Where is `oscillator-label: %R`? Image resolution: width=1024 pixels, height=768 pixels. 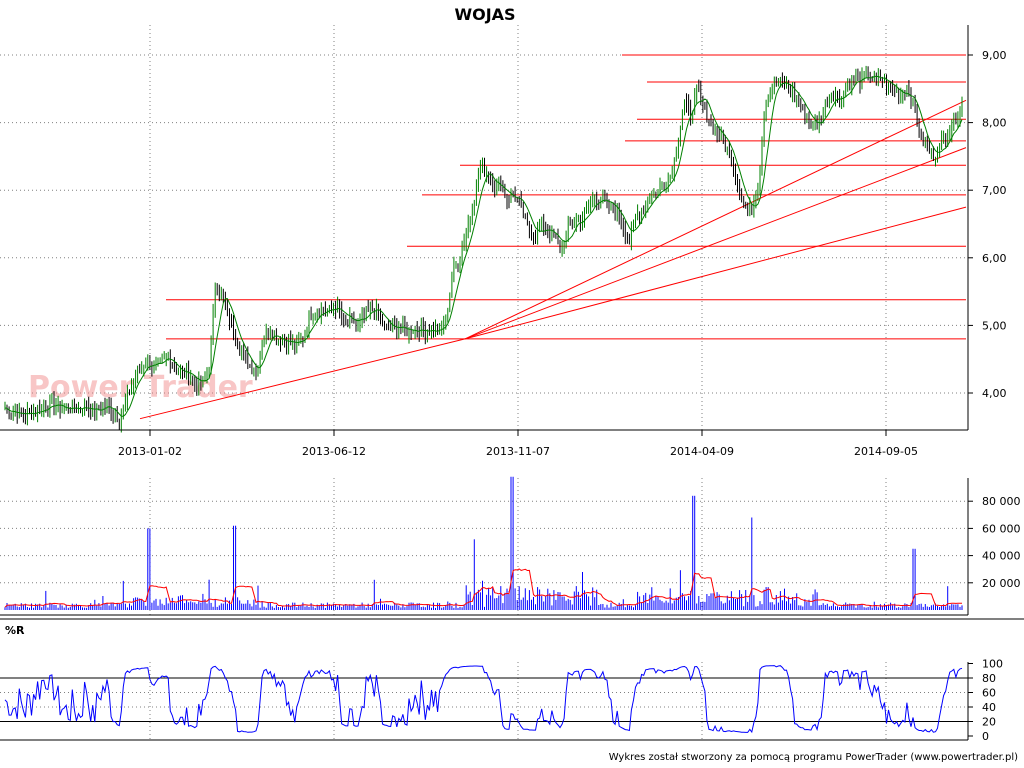
oscillator-label: %R is located at coordinates (15, 630).